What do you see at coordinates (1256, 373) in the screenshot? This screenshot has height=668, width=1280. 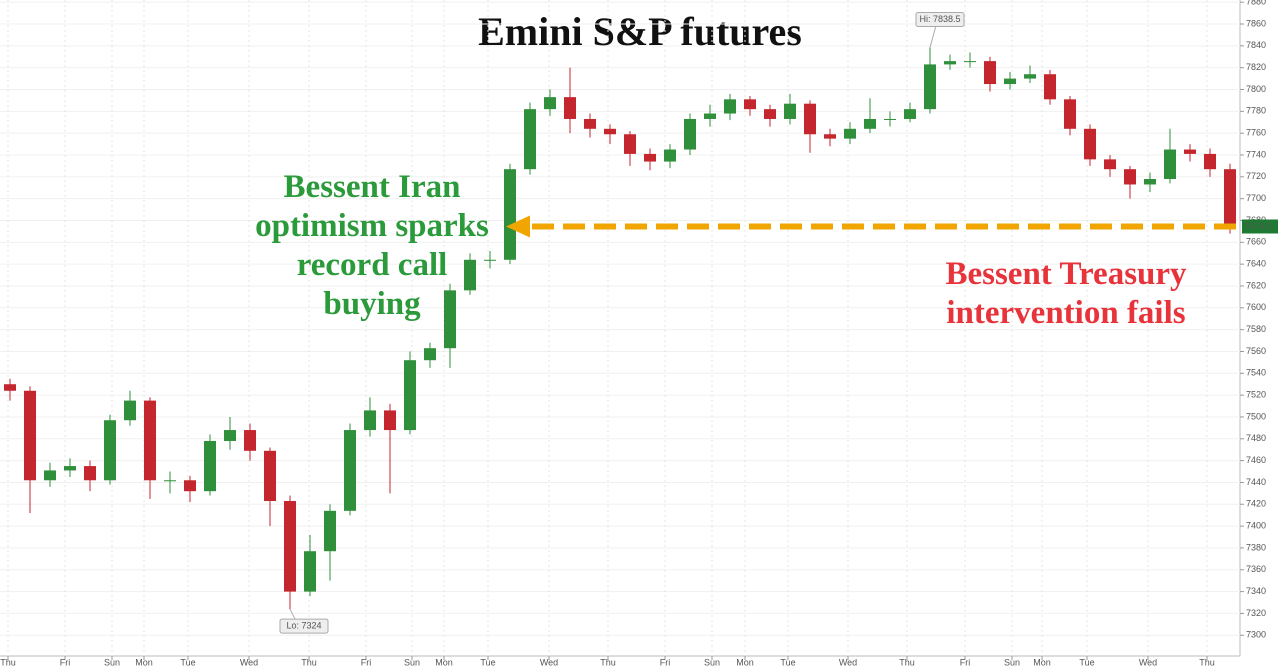 I see `y-tick-label: 7540` at bounding box center [1256, 373].